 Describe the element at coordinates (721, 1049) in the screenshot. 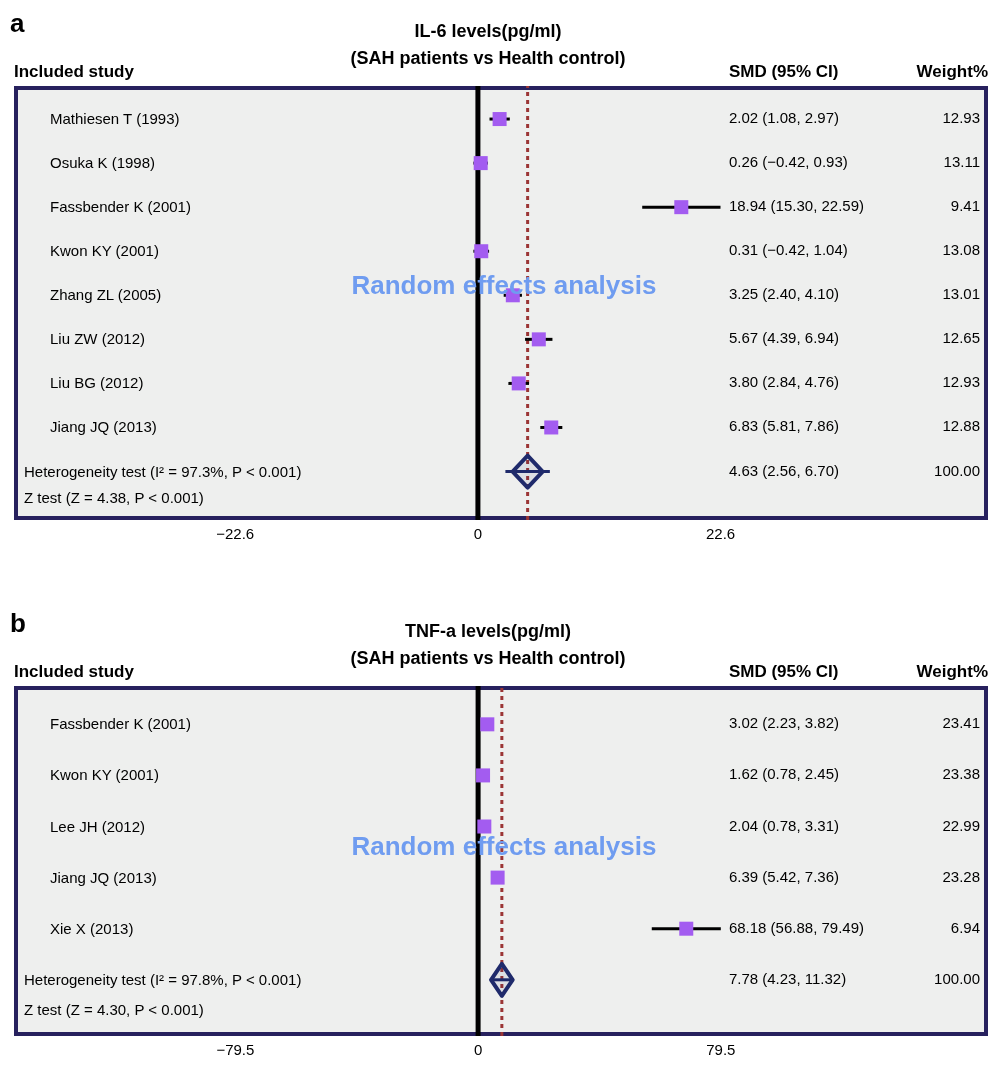

I see `x-tick-label: 79.5` at that location.